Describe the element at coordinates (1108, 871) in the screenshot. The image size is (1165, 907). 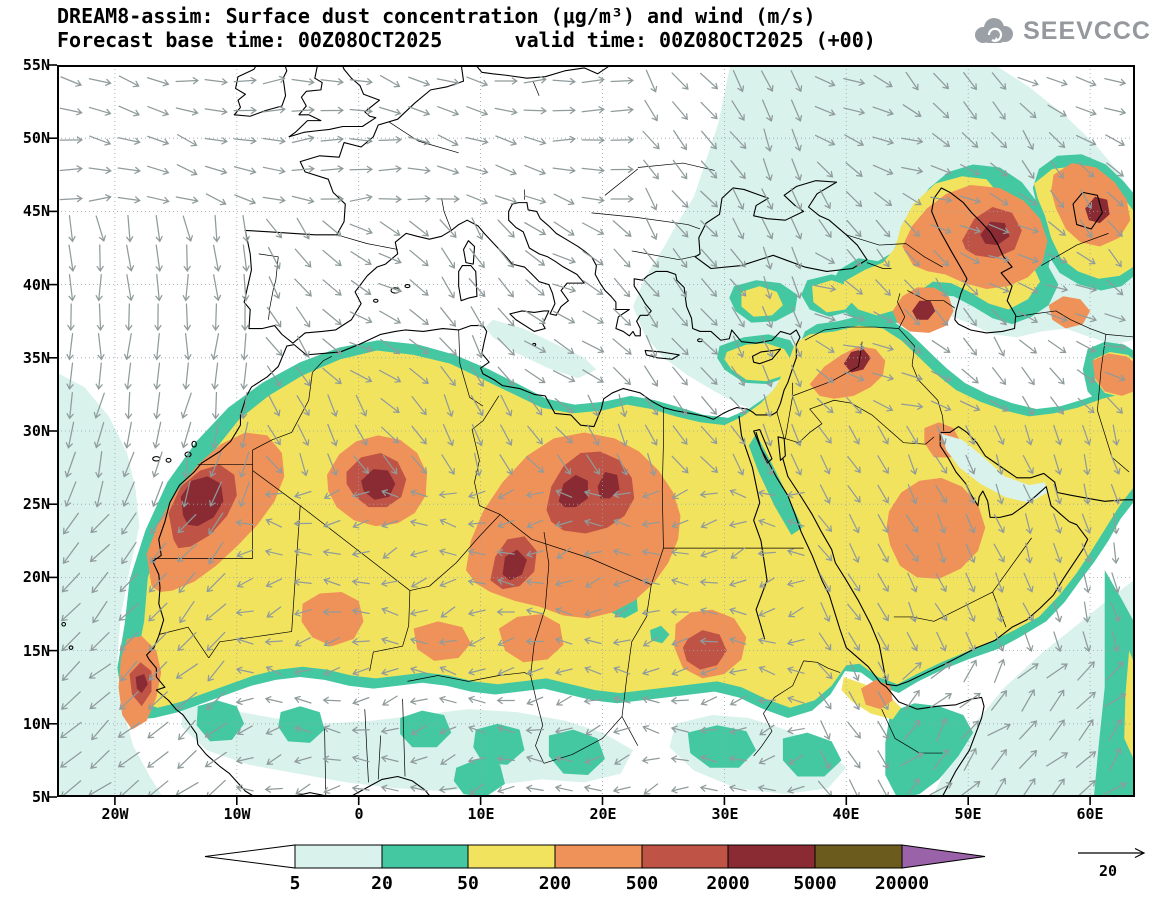
I see `wind-reference-label: 20` at that location.